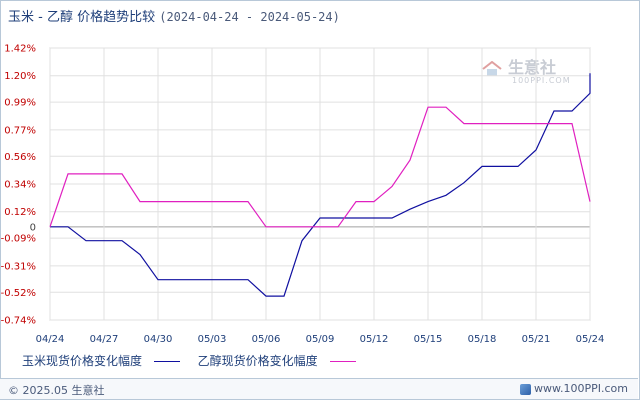 This screenshot has height=400, width=640. Describe the element at coordinates (428, 339) in the screenshot. I see `x-tick-label: 05/15` at that location.